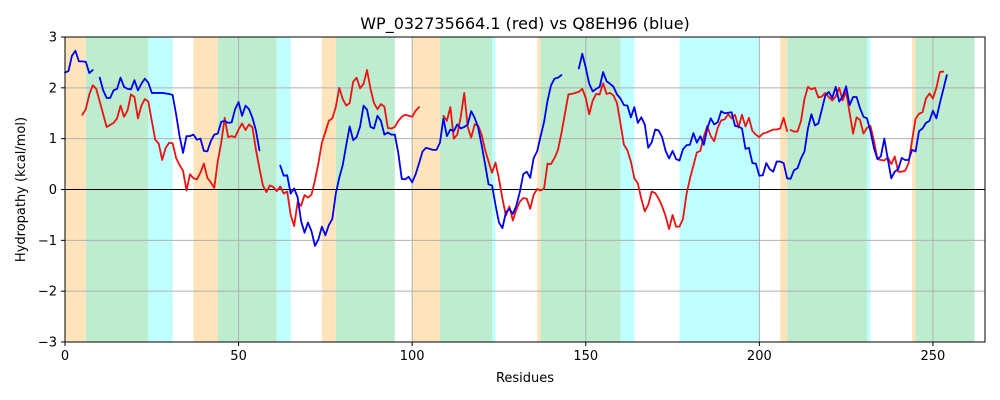 The width and height of the screenshot is (1000, 400). What do you see at coordinates (53, 88) in the screenshot?
I see `y-tick-label: 2` at bounding box center [53, 88].